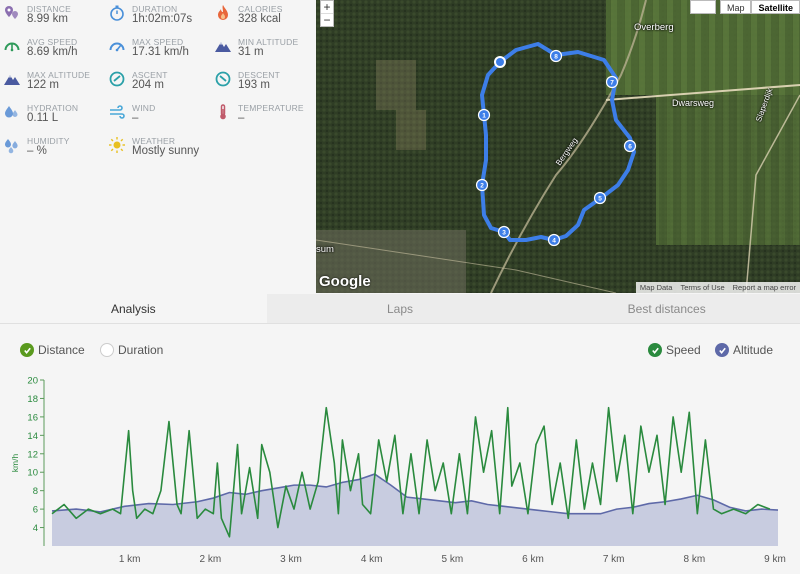 The image size is (800, 574). What do you see at coordinates (133, 308) in the screenshot?
I see `tab-analysis: Analysis` at bounding box center [133, 308].